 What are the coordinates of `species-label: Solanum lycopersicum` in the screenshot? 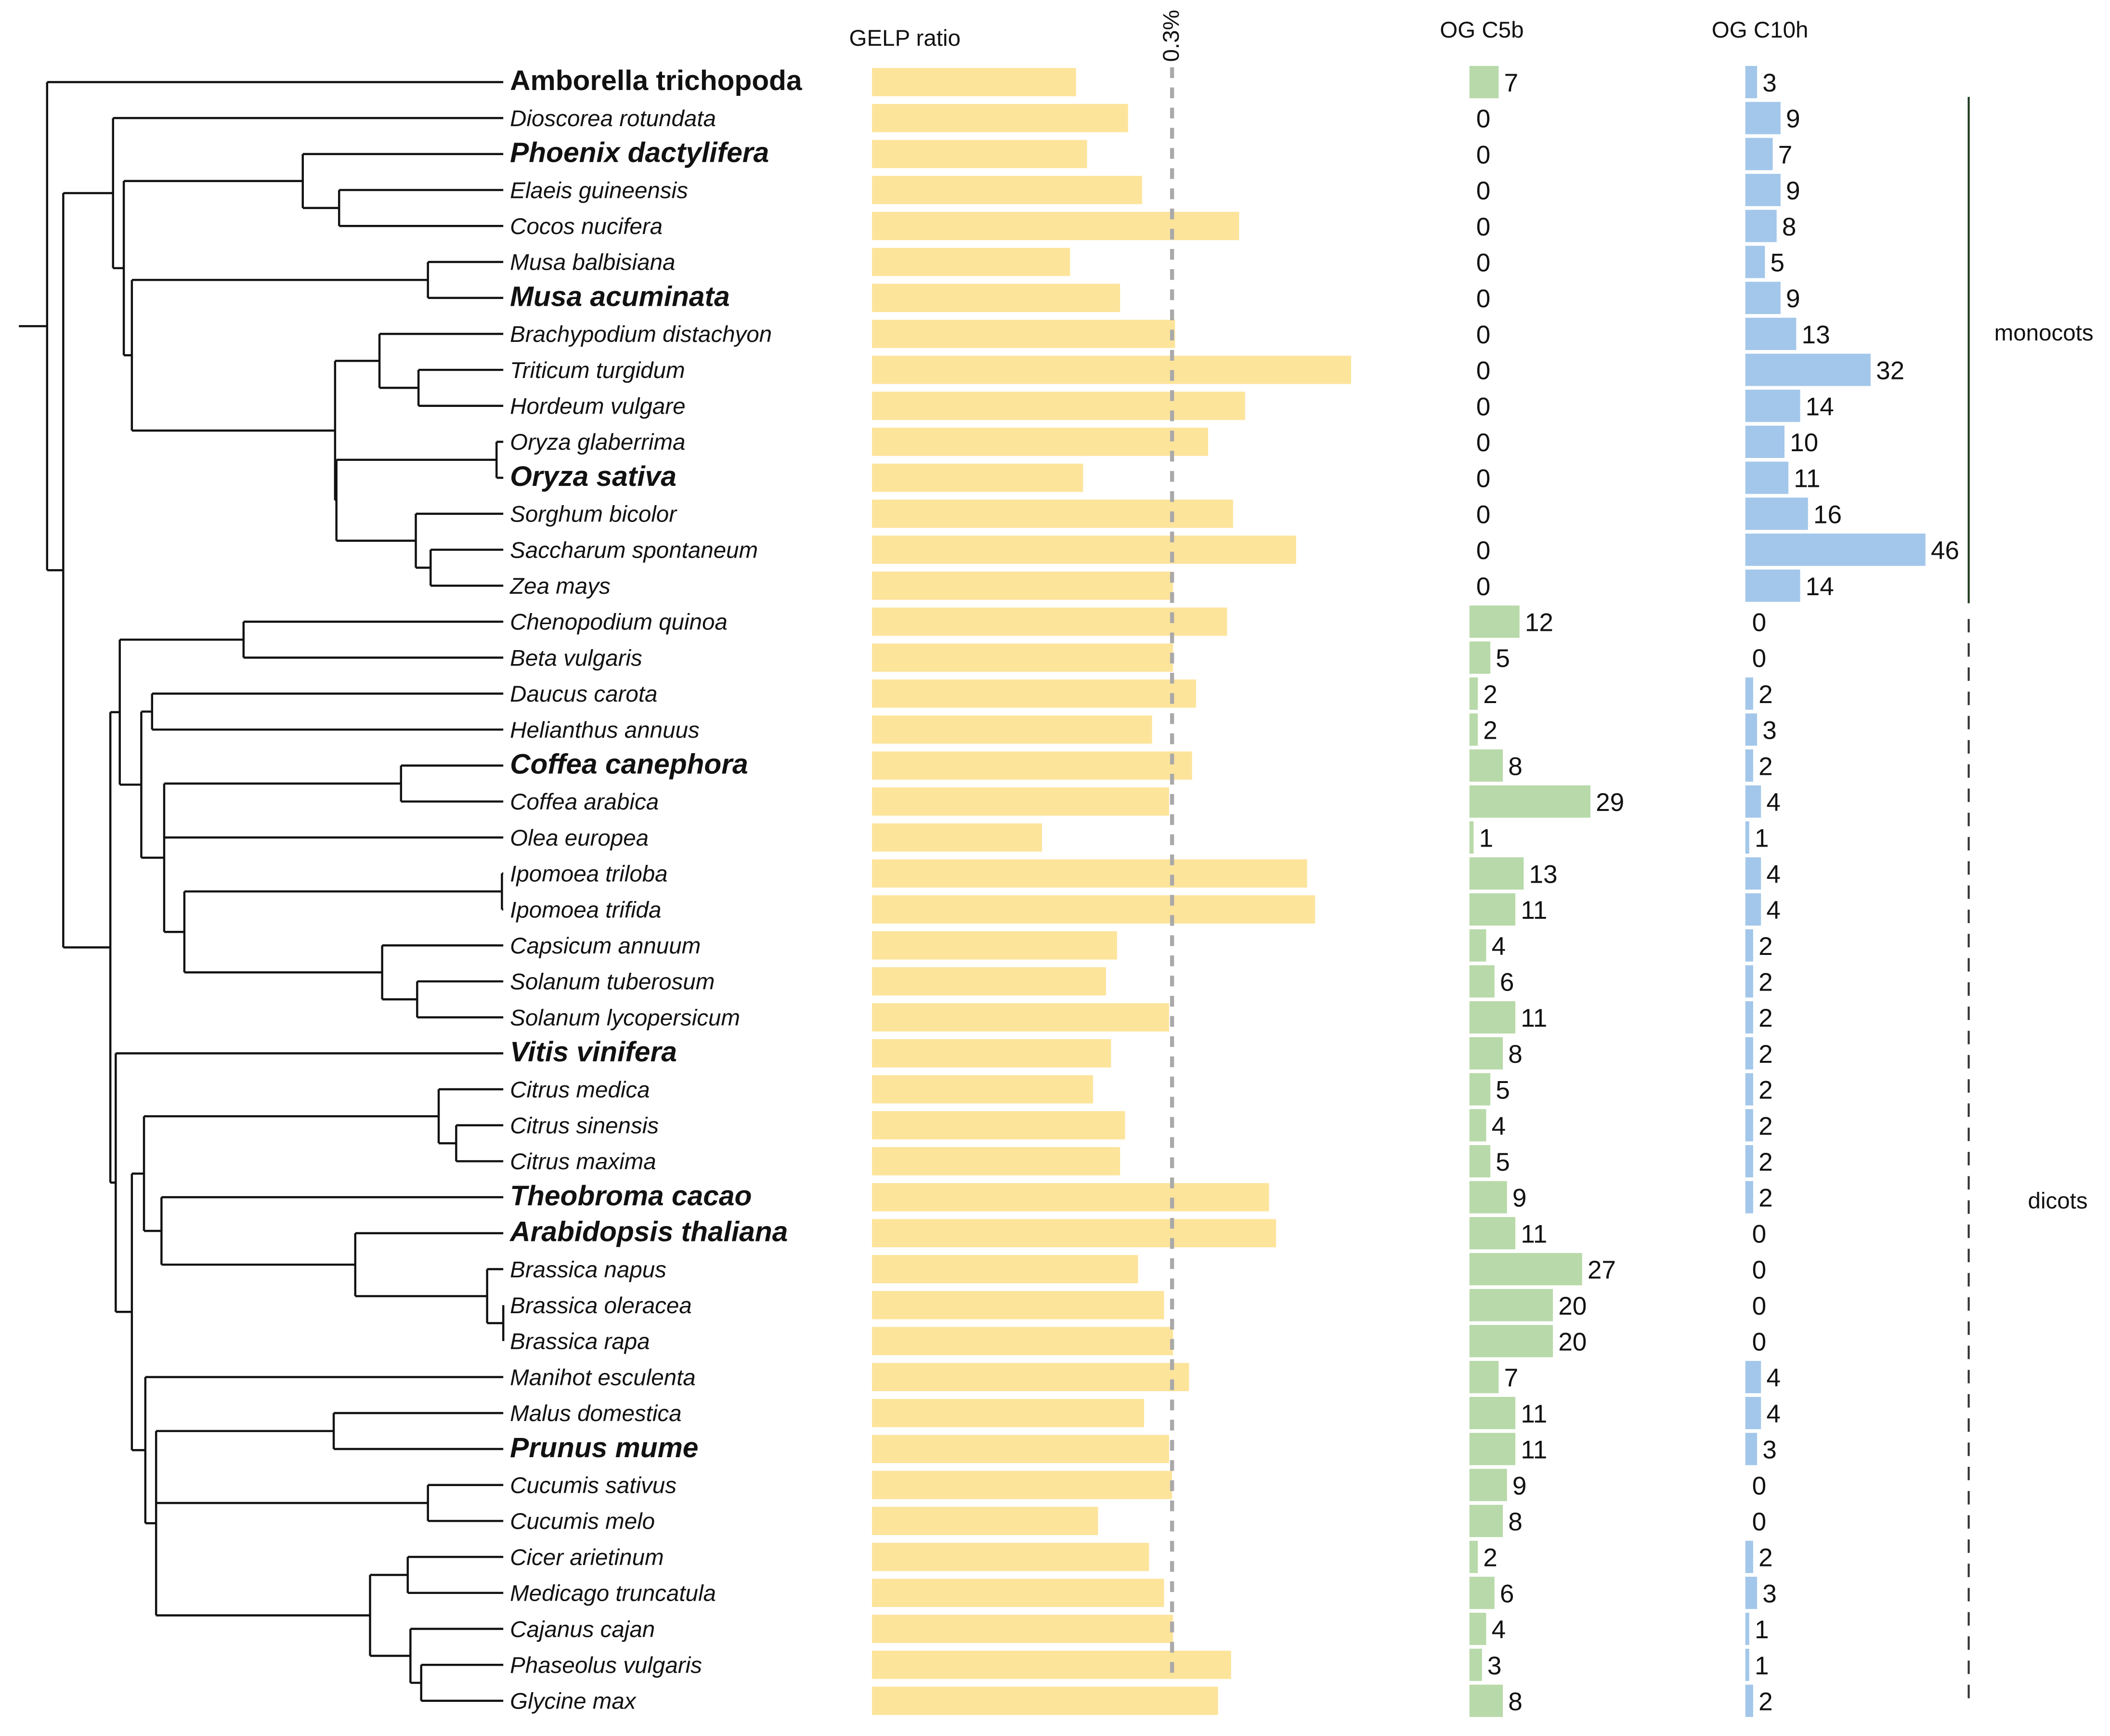 It's located at (625, 1018).